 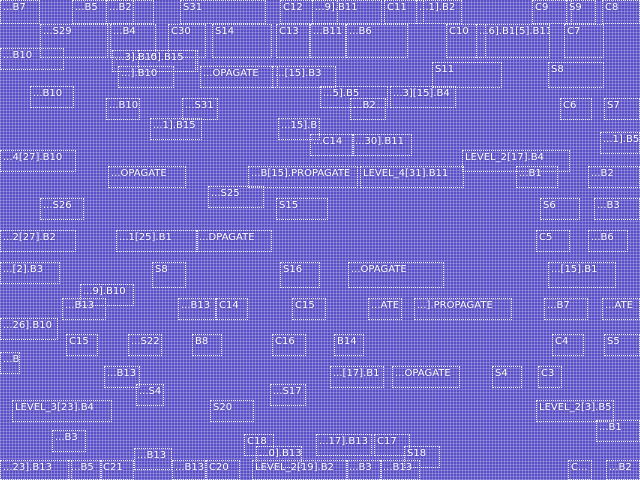 What do you see at coordinates (57, 205) in the screenshot?
I see `cell-label: ...S26` at bounding box center [57, 205].